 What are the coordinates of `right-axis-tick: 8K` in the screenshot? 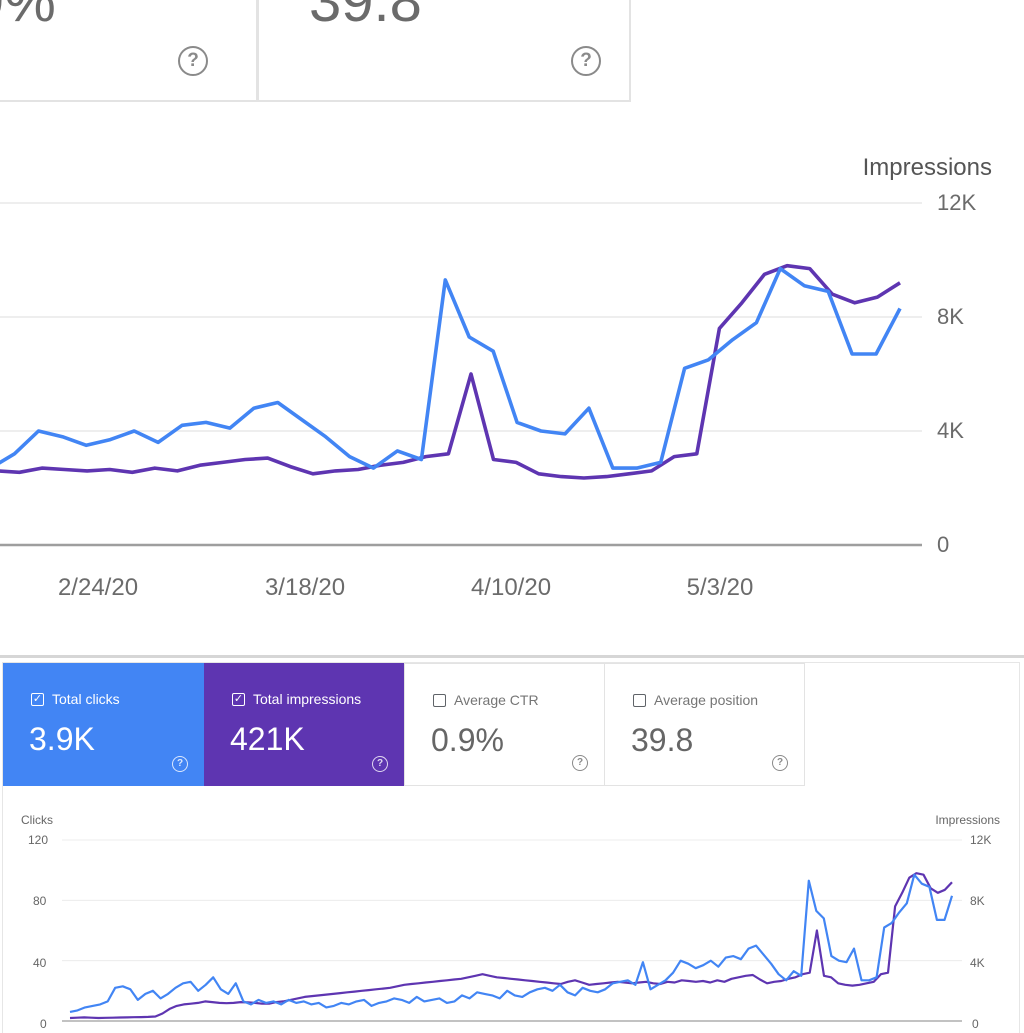 It's located at (977, 901).